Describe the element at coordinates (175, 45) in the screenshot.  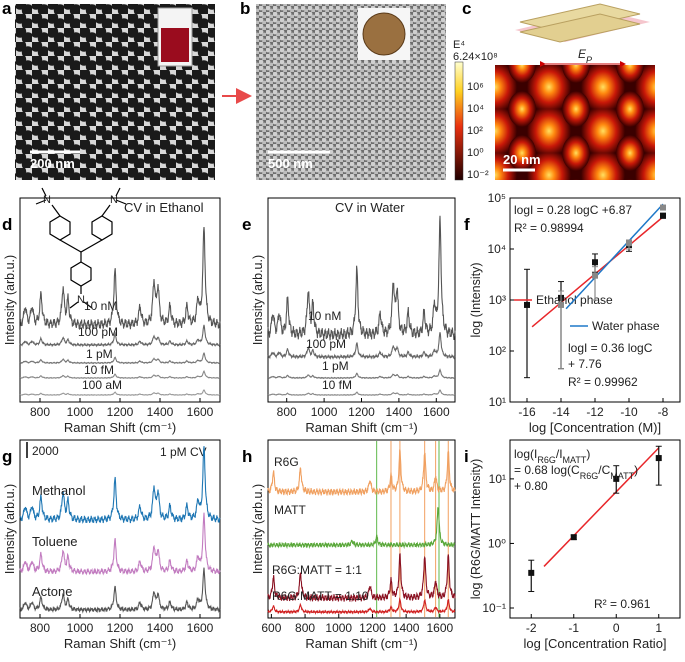
I see `vial-liquid` at that location.